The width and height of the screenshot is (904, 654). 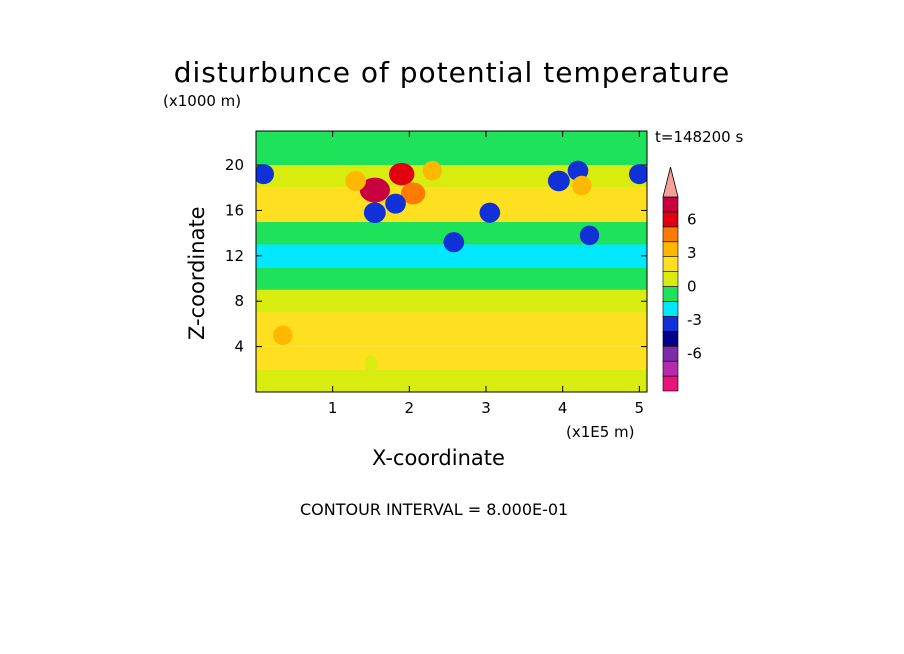 I want to click on x-tick-label: 3, so click(x=486, y=408).